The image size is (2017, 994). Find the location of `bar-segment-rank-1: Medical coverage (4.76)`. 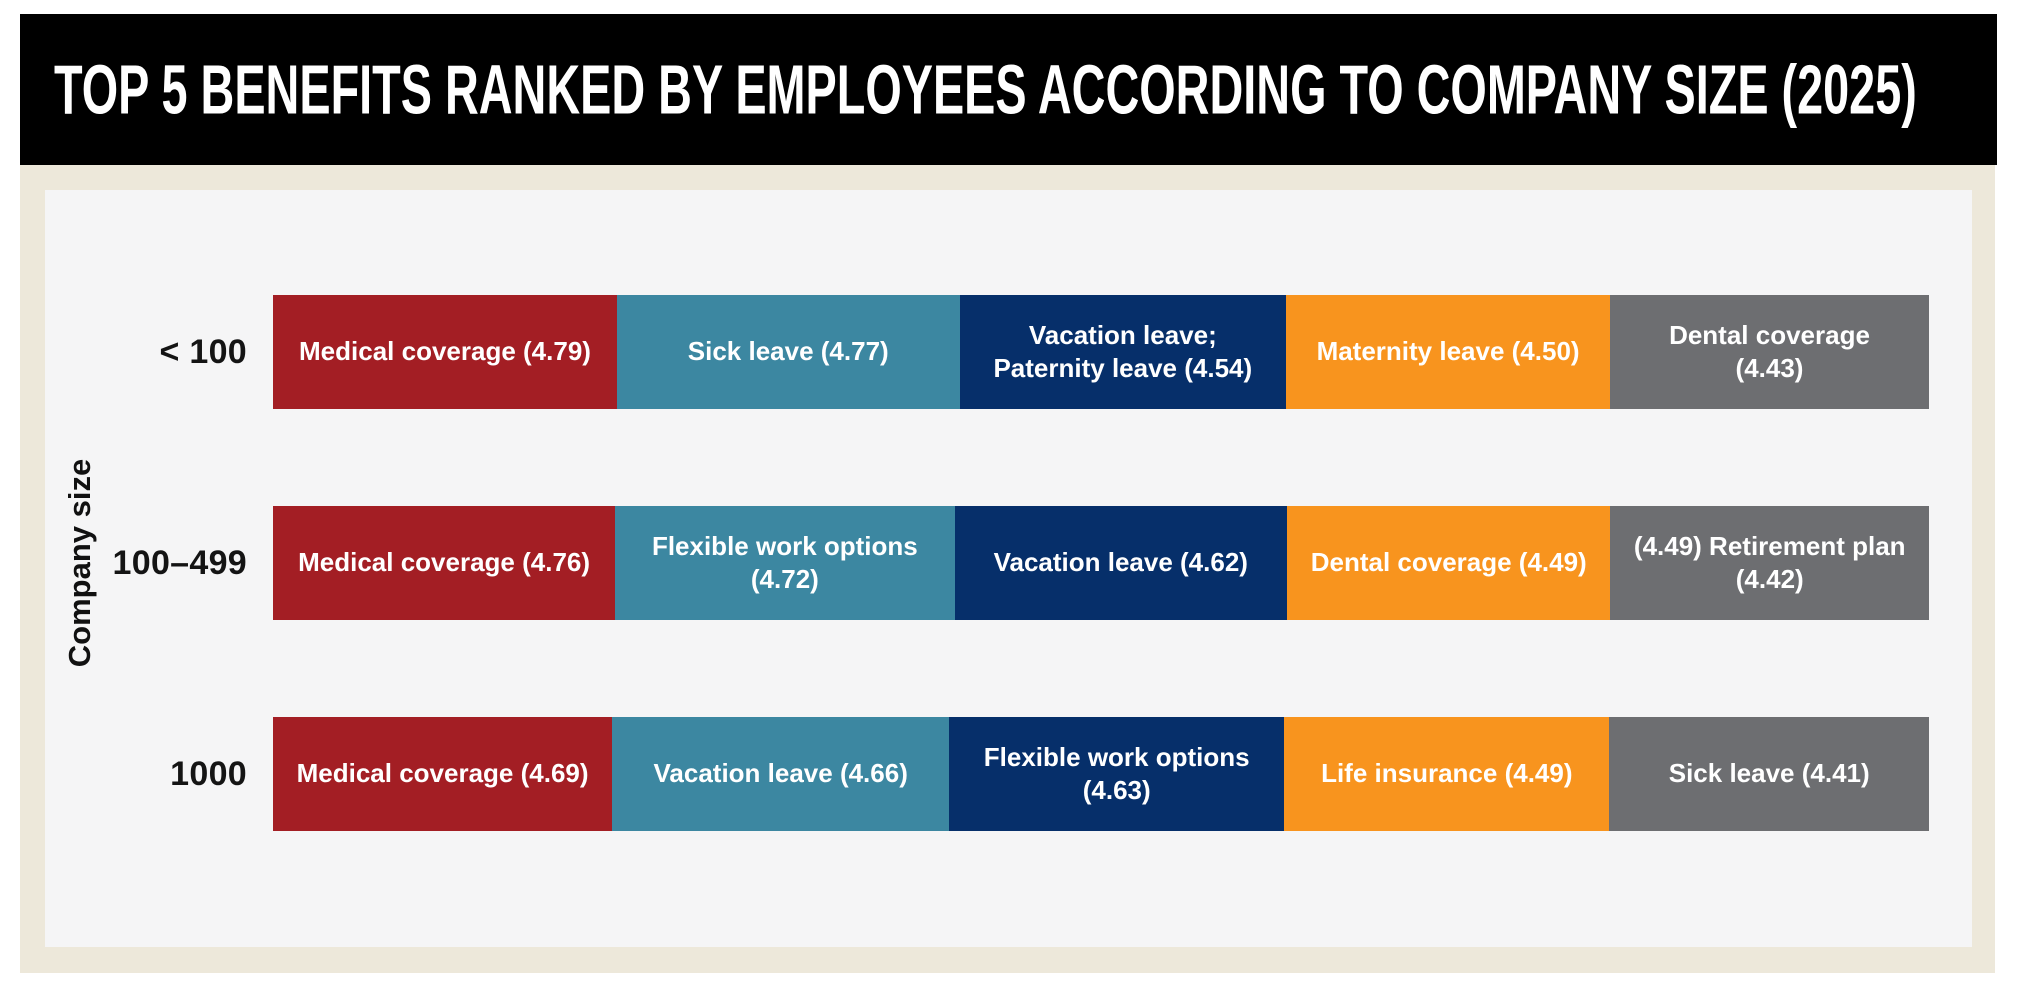

bar-segment-rank-1: Medical coverage (4.76) is located at coordinates (444, 563).